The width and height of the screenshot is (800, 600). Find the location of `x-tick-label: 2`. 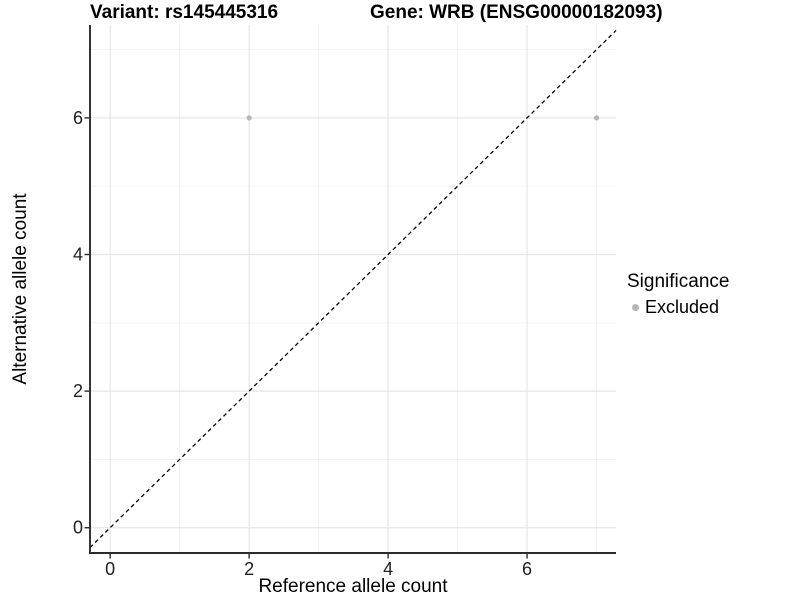

x-tick-label: 2 is located at coordinates (249, 569).